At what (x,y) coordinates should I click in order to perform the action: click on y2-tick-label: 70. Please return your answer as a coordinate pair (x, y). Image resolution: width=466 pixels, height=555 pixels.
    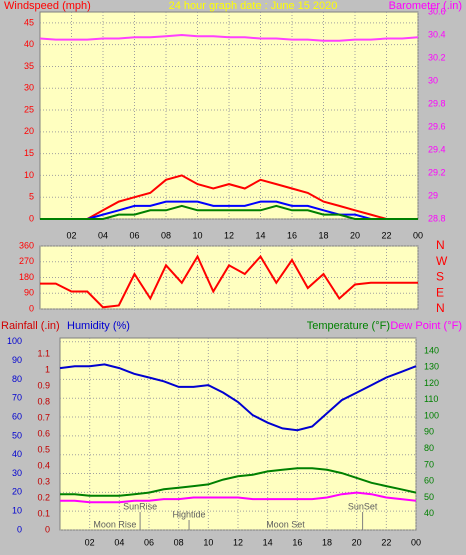
    Looking at the image, I should click on (429, 464).